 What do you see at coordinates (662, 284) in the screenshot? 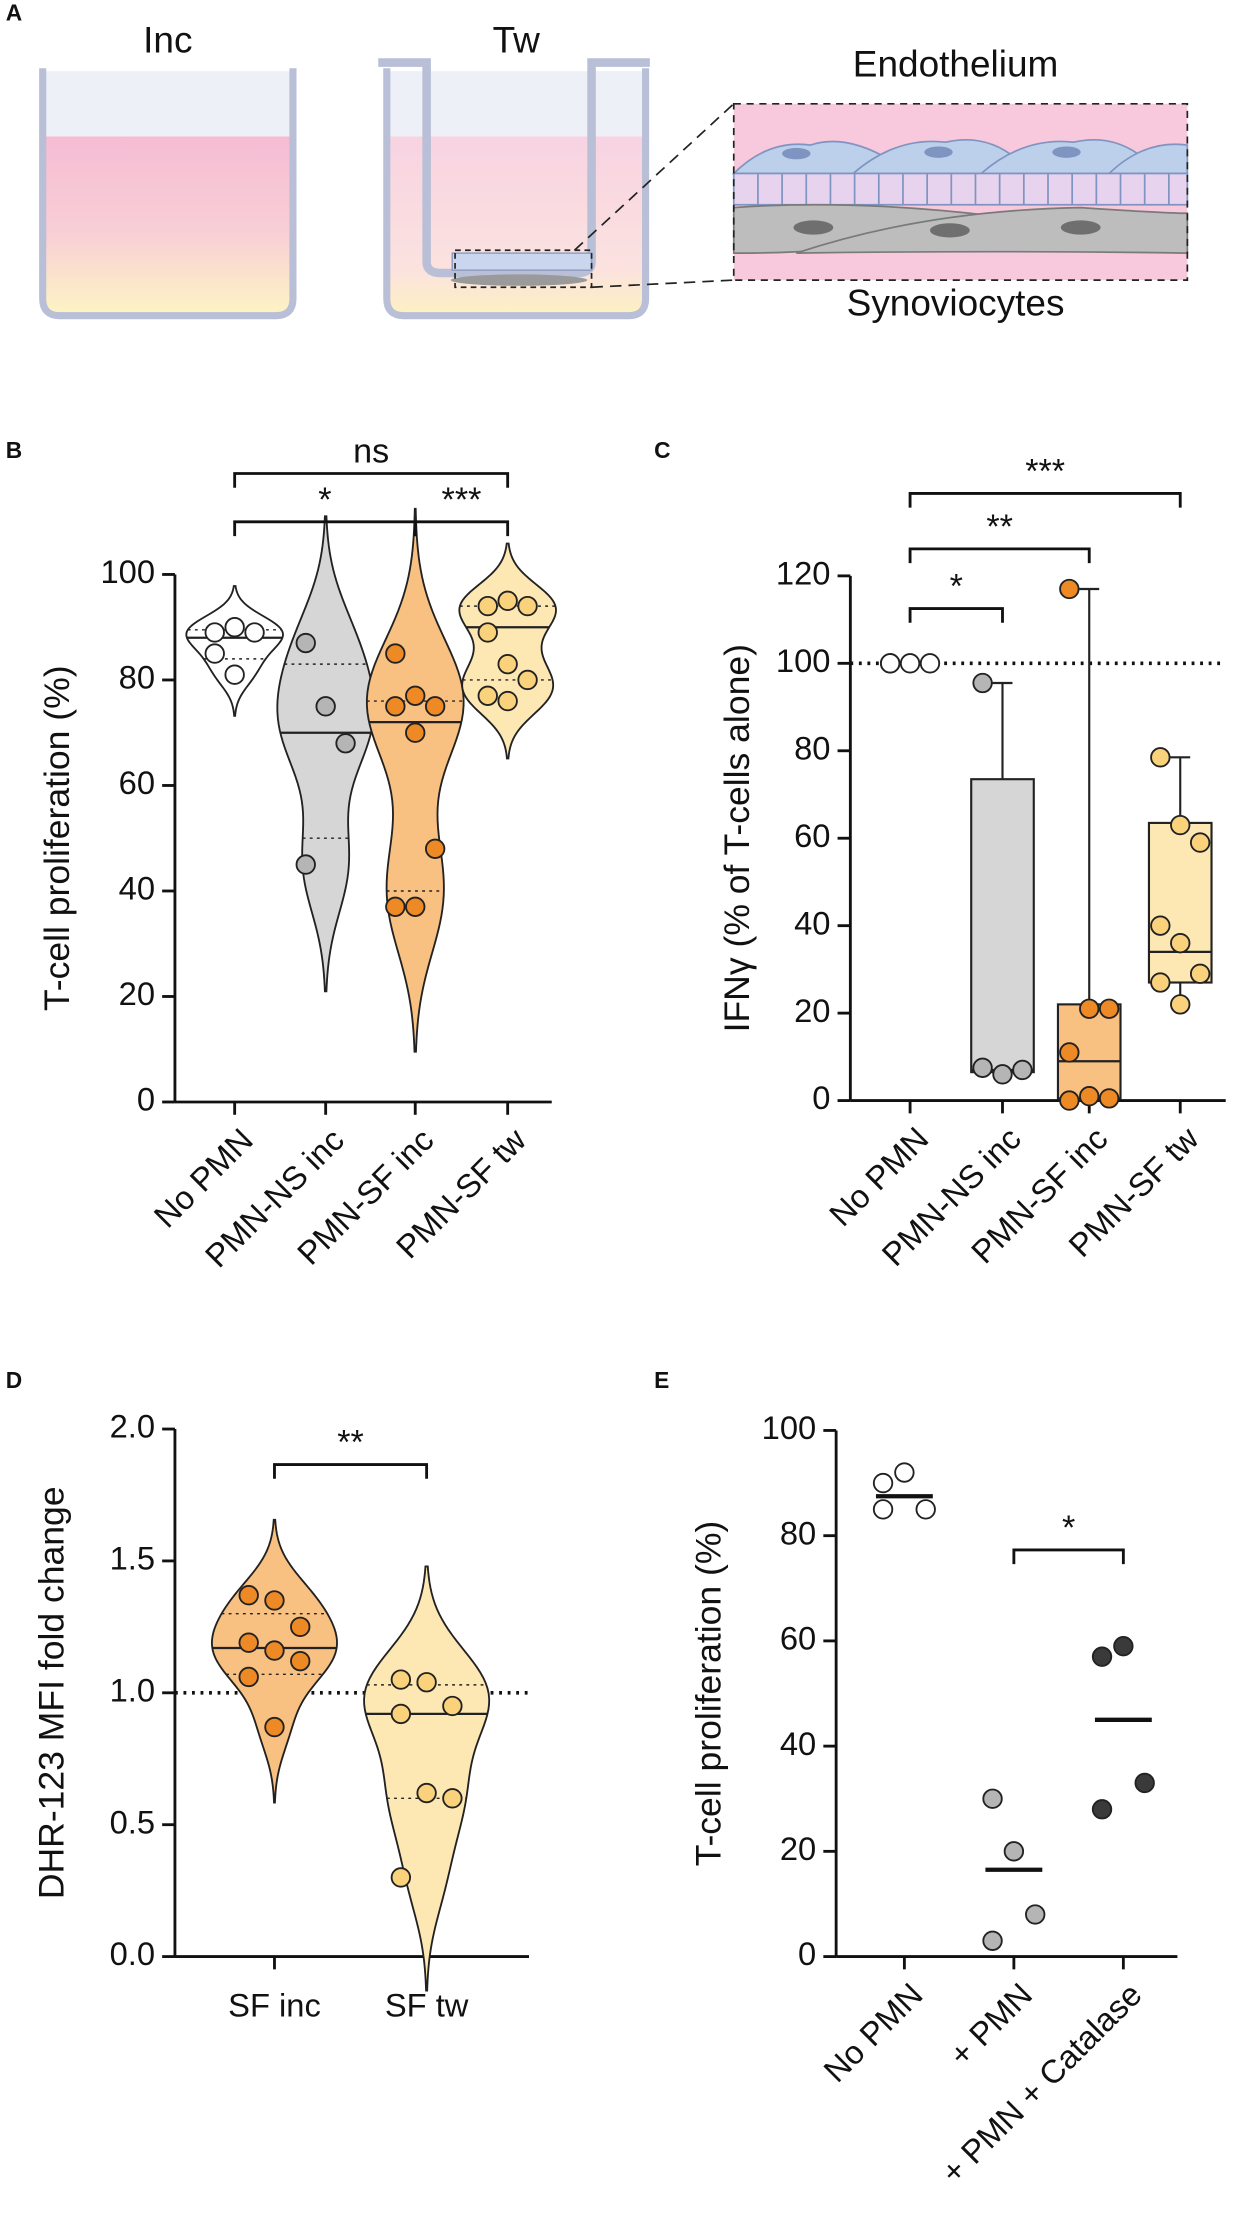
I see `zoom-line` at bounding box center [662, 284].